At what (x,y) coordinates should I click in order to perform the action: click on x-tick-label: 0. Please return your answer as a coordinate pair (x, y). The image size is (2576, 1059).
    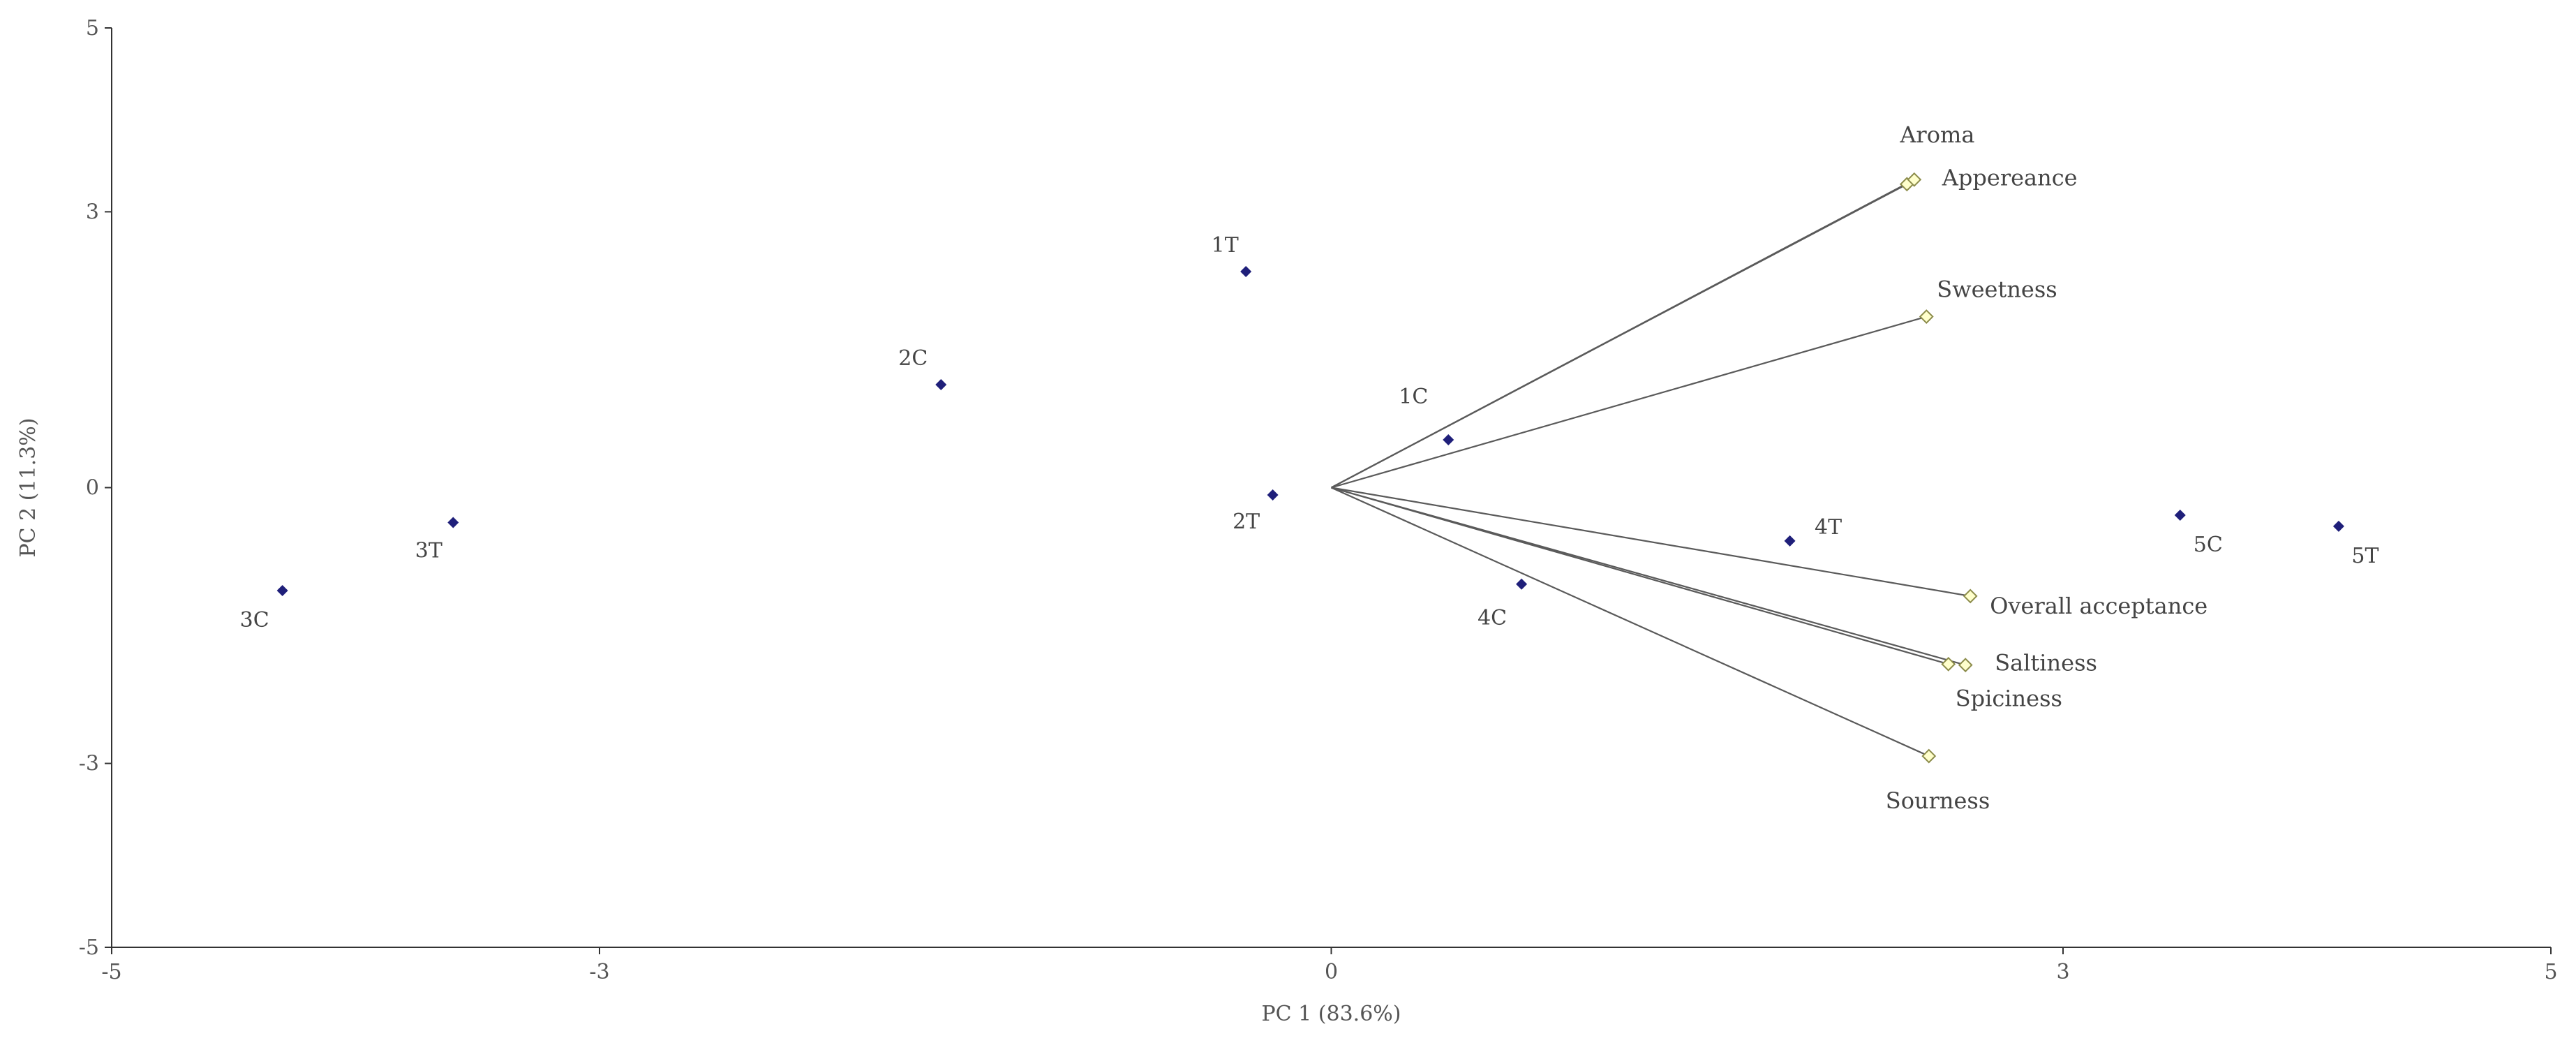
    Looking at the image, I should click on (1331, 972).